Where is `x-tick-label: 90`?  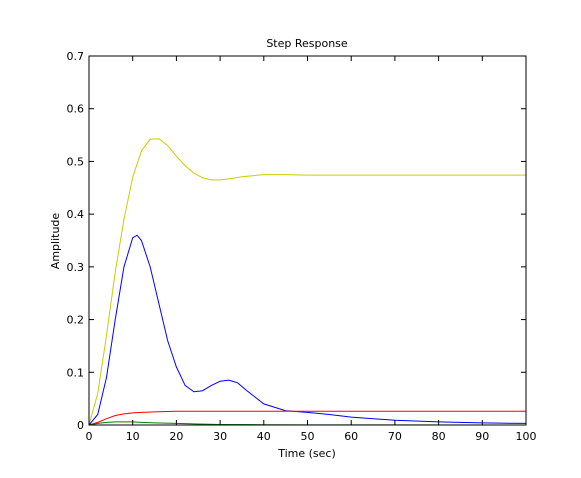
x-tick-label: 90 is located at coordinates (482, 436).